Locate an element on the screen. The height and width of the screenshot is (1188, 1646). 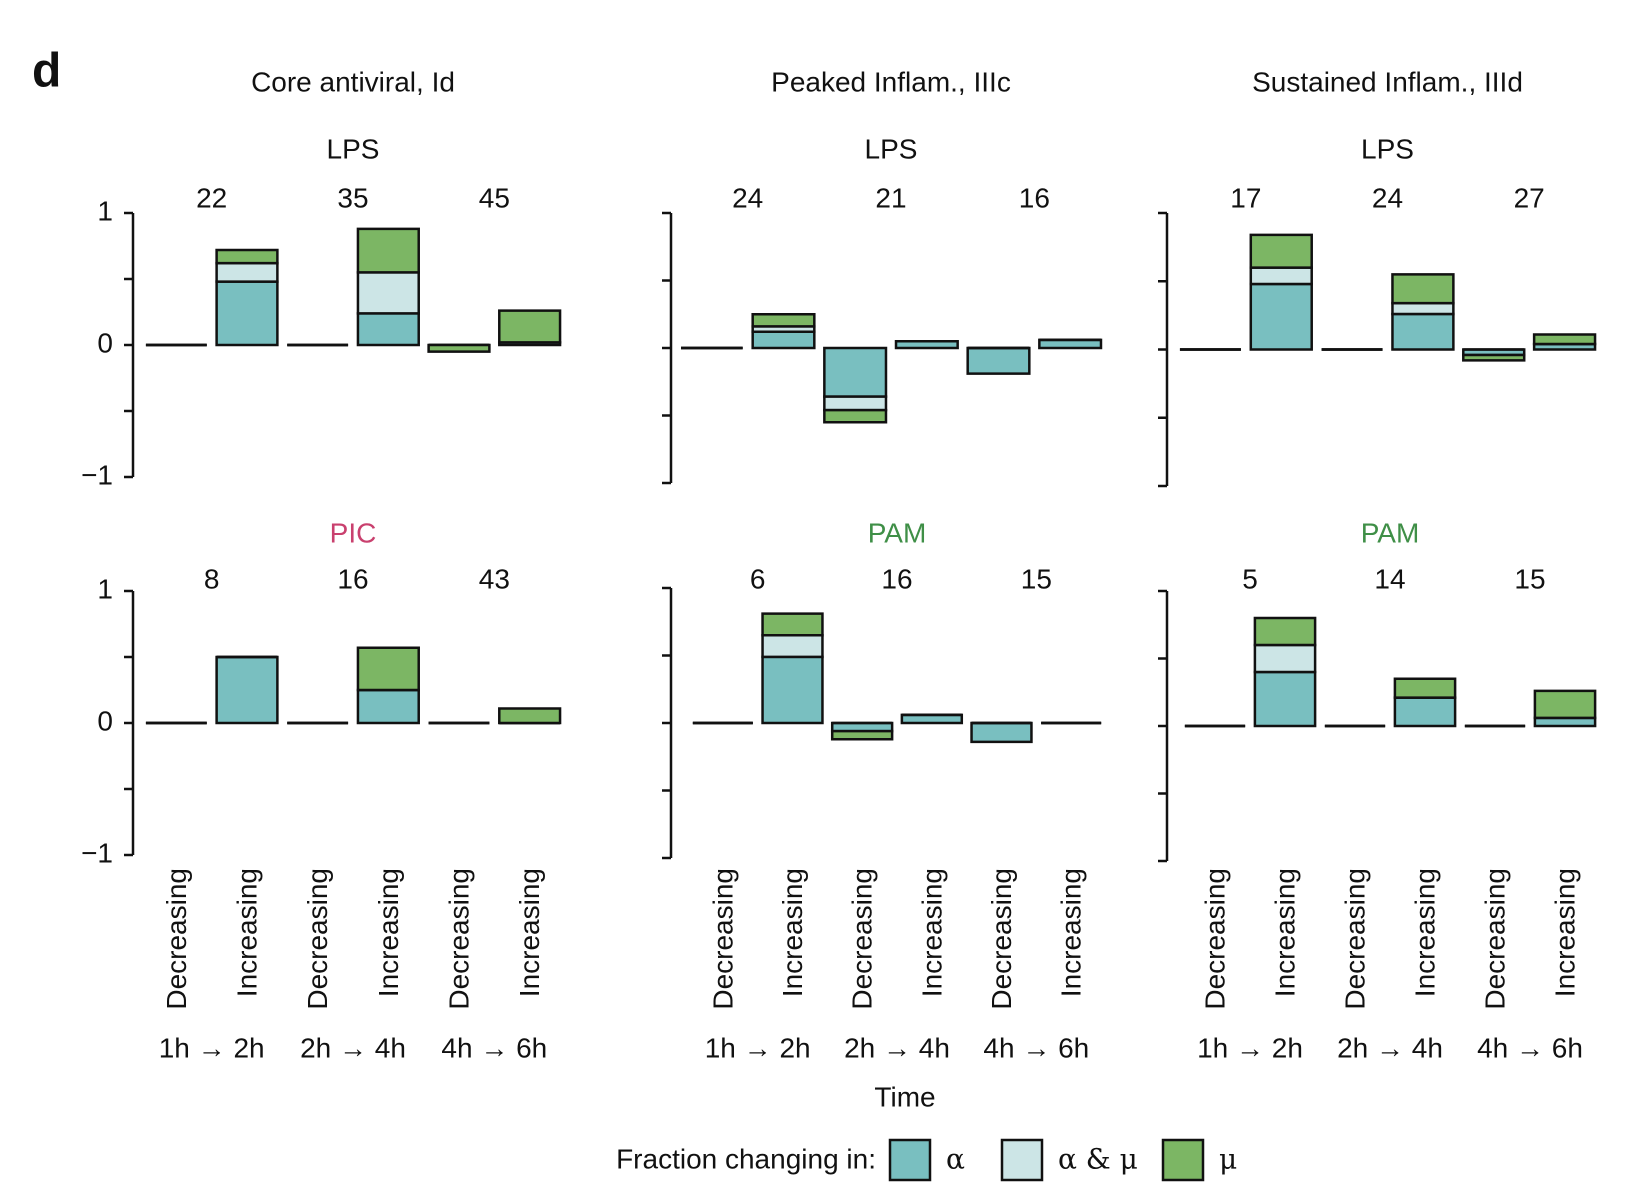
x-axis-label: Time is located at coordinates (904, 1096).